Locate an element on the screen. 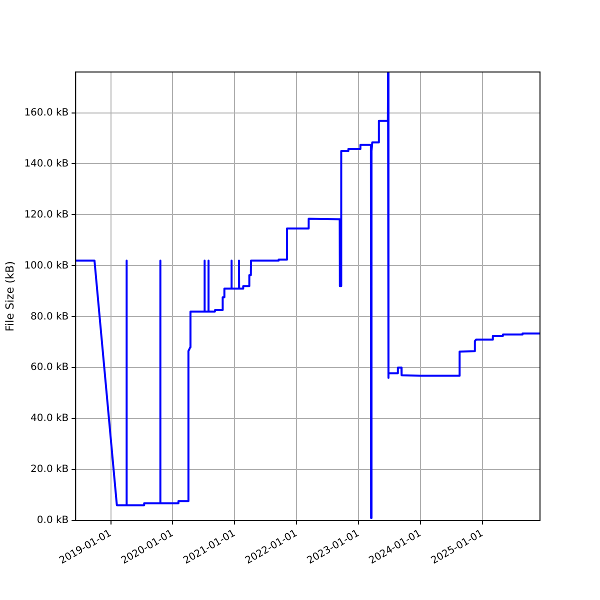 The height and width of the screenshot is (600, 600). y-tick-label: 0.0 kB is located at coordinates (52, 520).